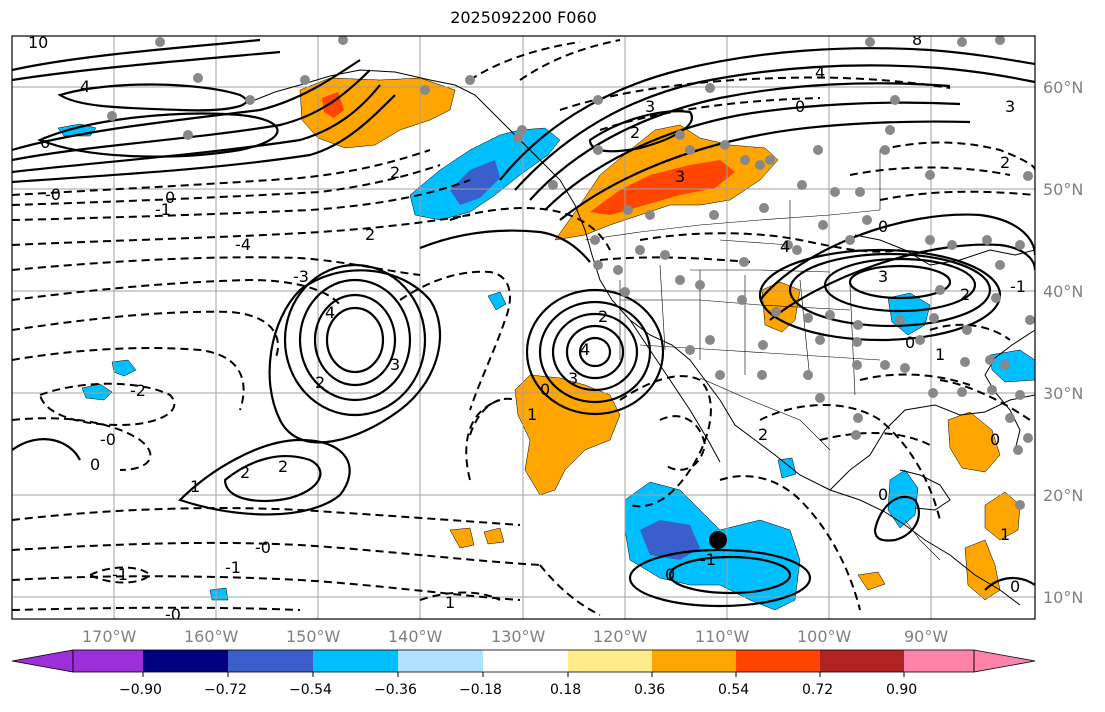  What do you see at coordinates (140, 690) in the screenshot?
I see `colorbar-tick-label: −0.90` at bounding box center [140, 690].